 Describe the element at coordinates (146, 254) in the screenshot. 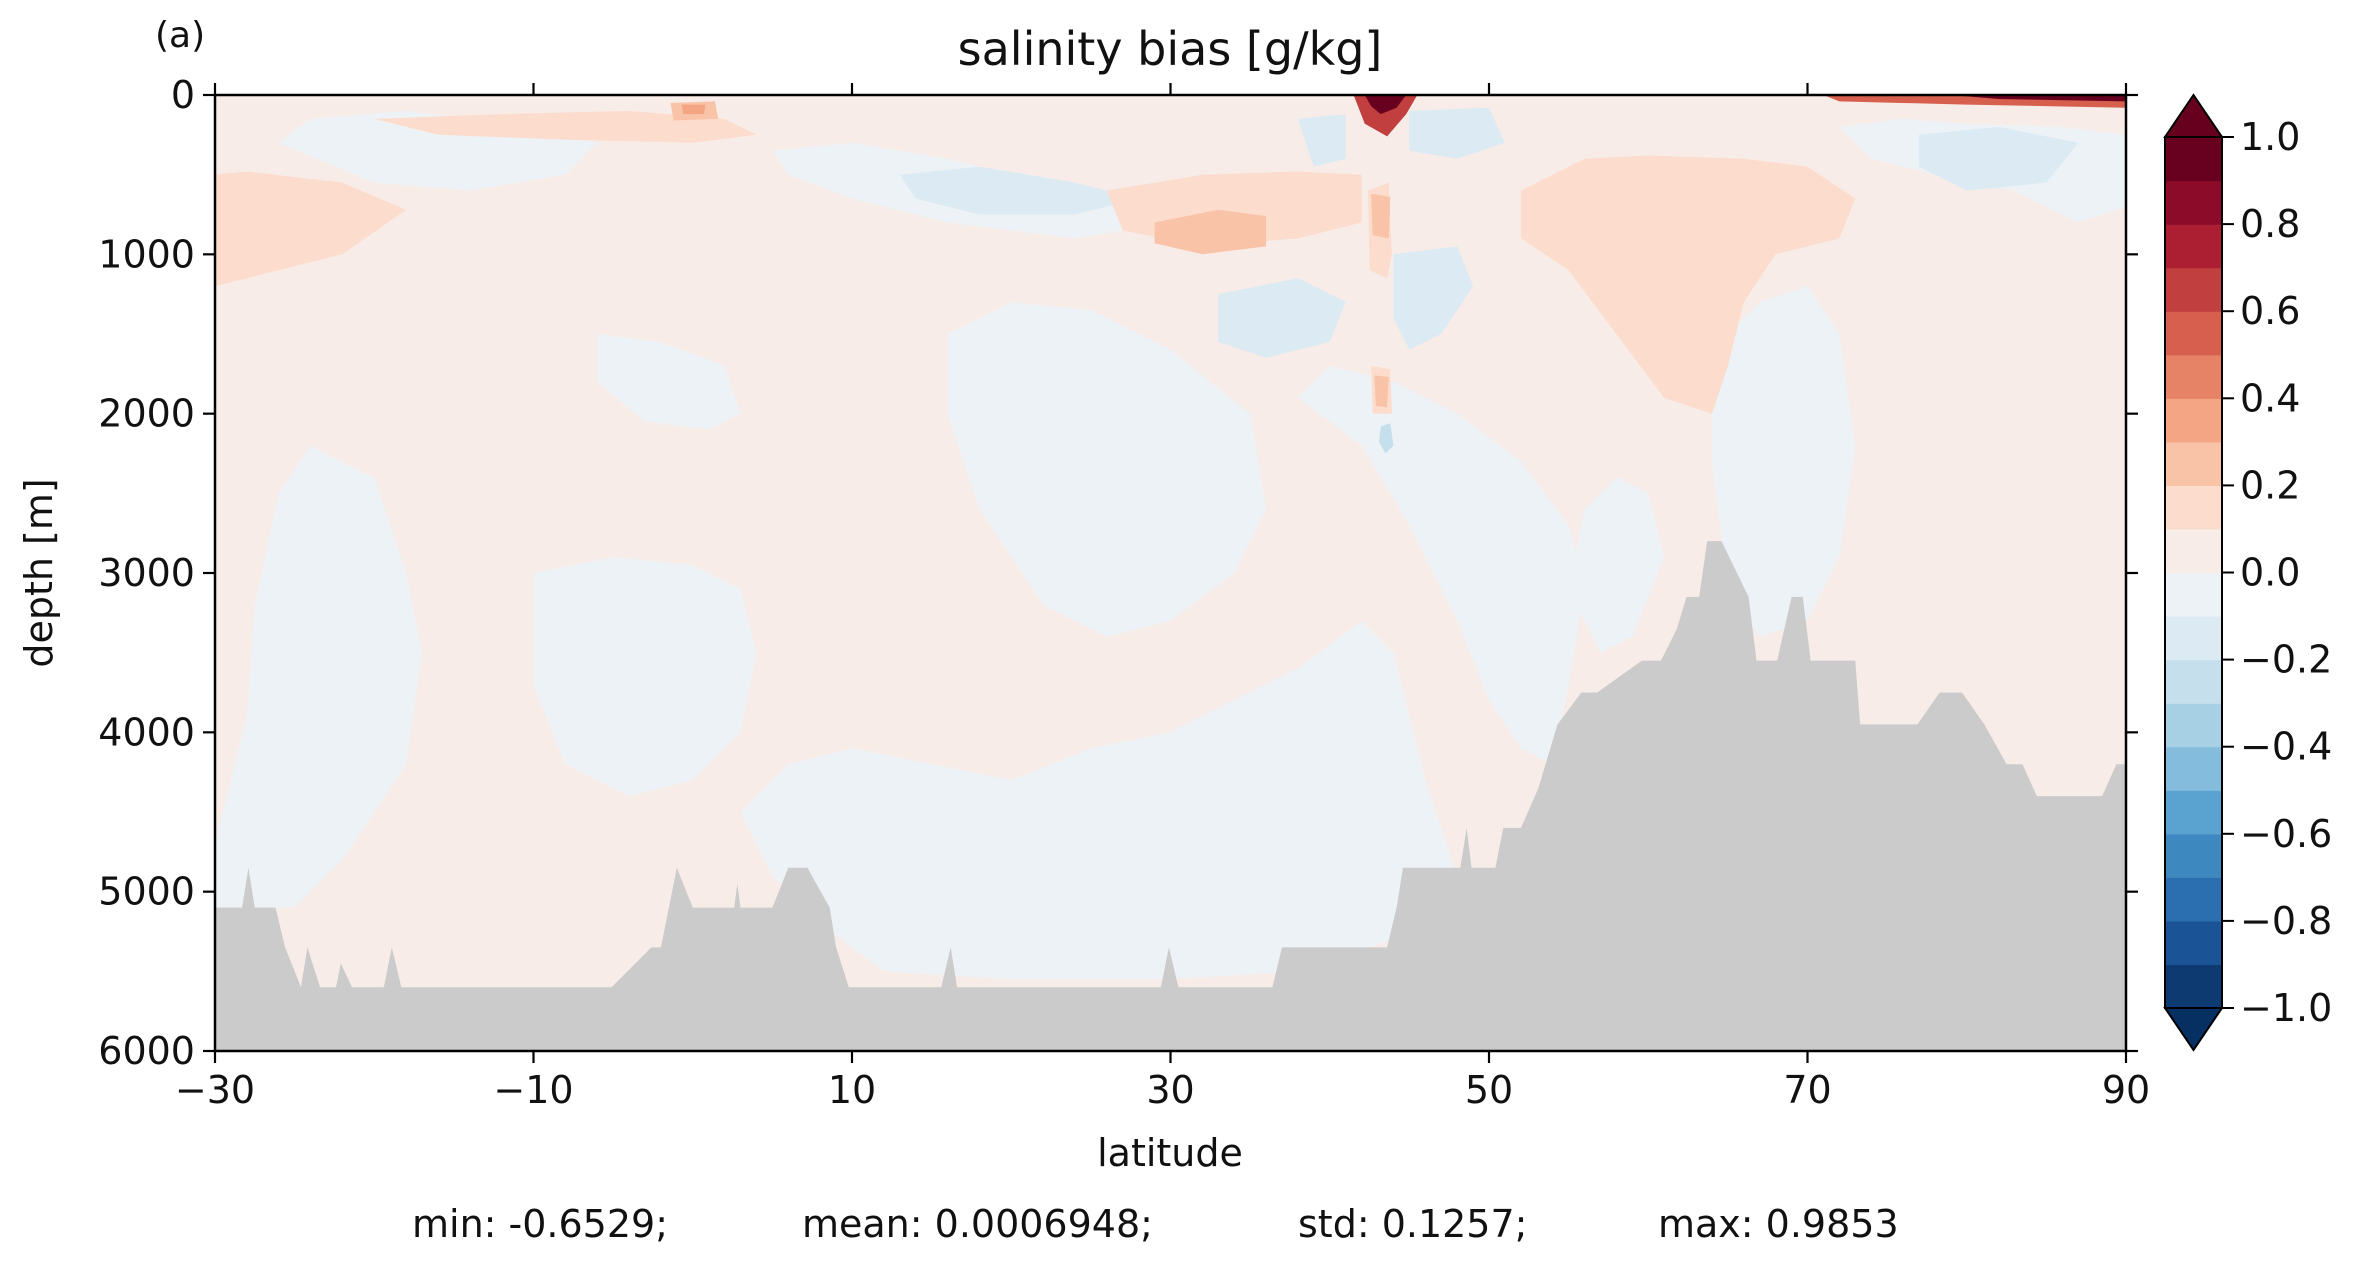

I see `y-tick-label: 1000` at that location.